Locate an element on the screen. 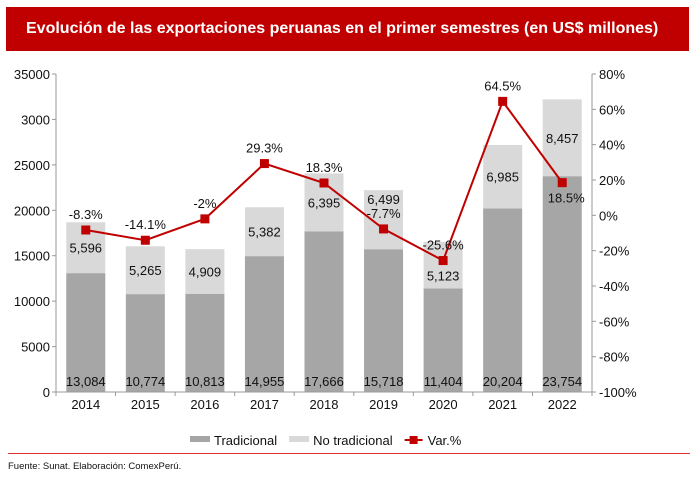 The width and height of the screenshot is (700, 481). y2-tick-label: 20% is located at coordinates (612, 180).